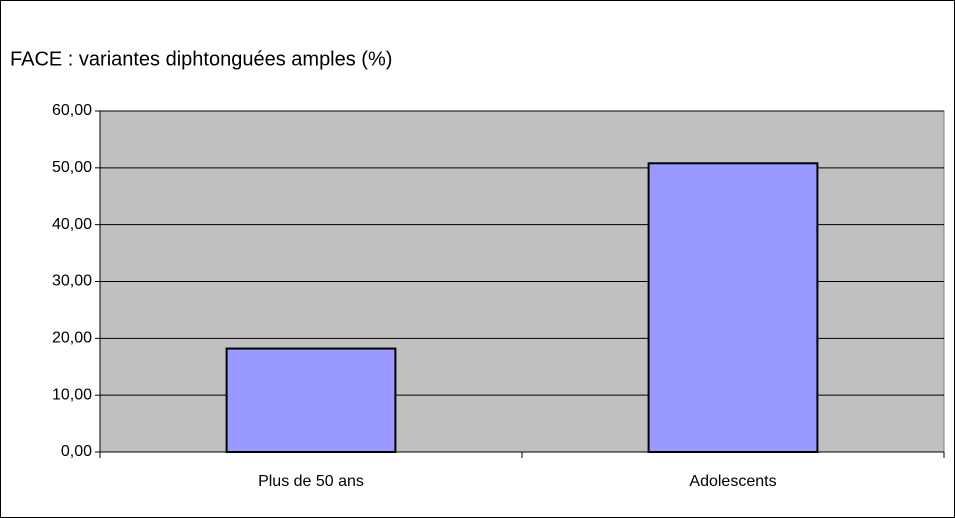 Image resolution: width=955 pixels, height=518 pixels. Describe the element at coordinates (72, 394) in the screenshot. I see `y-tick-label: 10,00` at that location.